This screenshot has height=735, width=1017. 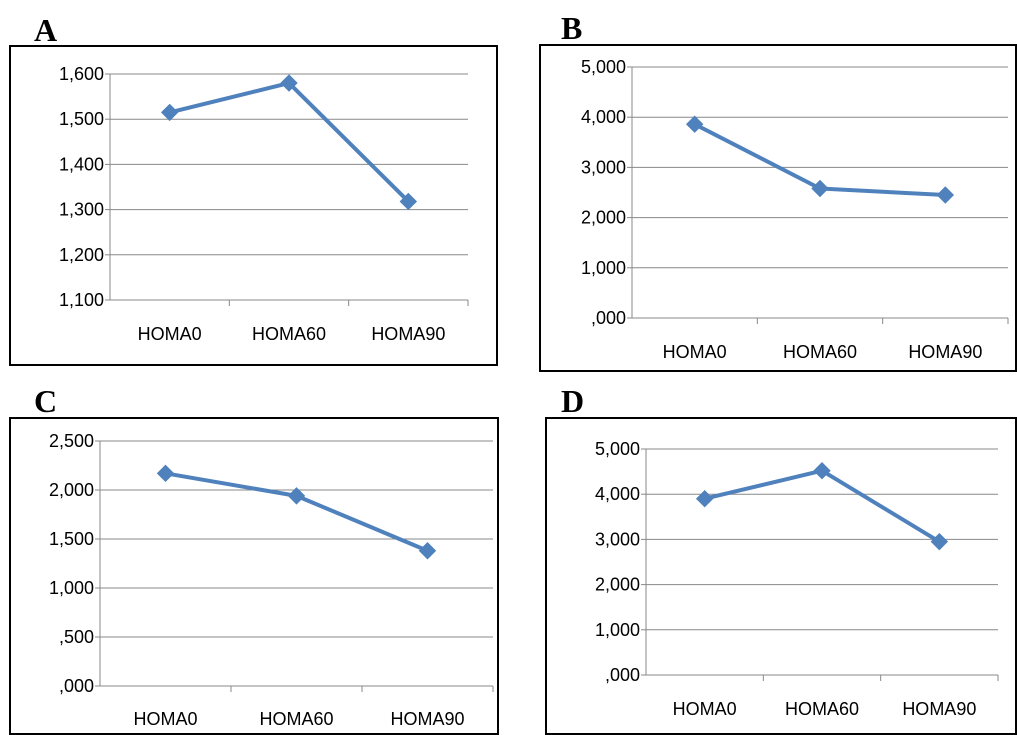 I want to click on panel-letter-c: C, so click(x=46, y=401).